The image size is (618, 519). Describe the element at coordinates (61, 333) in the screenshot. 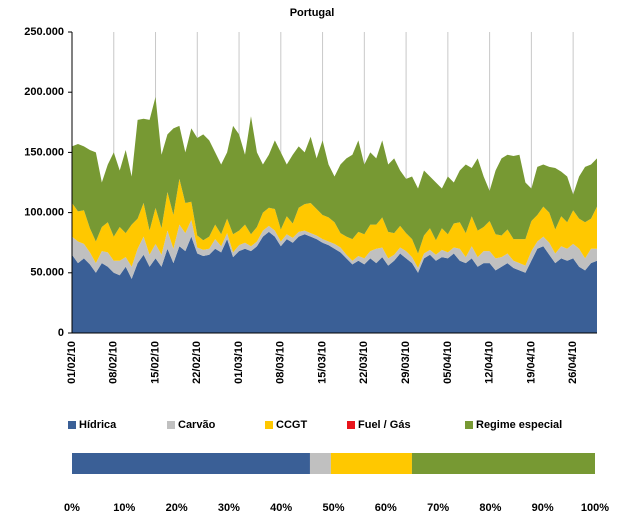

I see `y-tick-label: 0` at that location.